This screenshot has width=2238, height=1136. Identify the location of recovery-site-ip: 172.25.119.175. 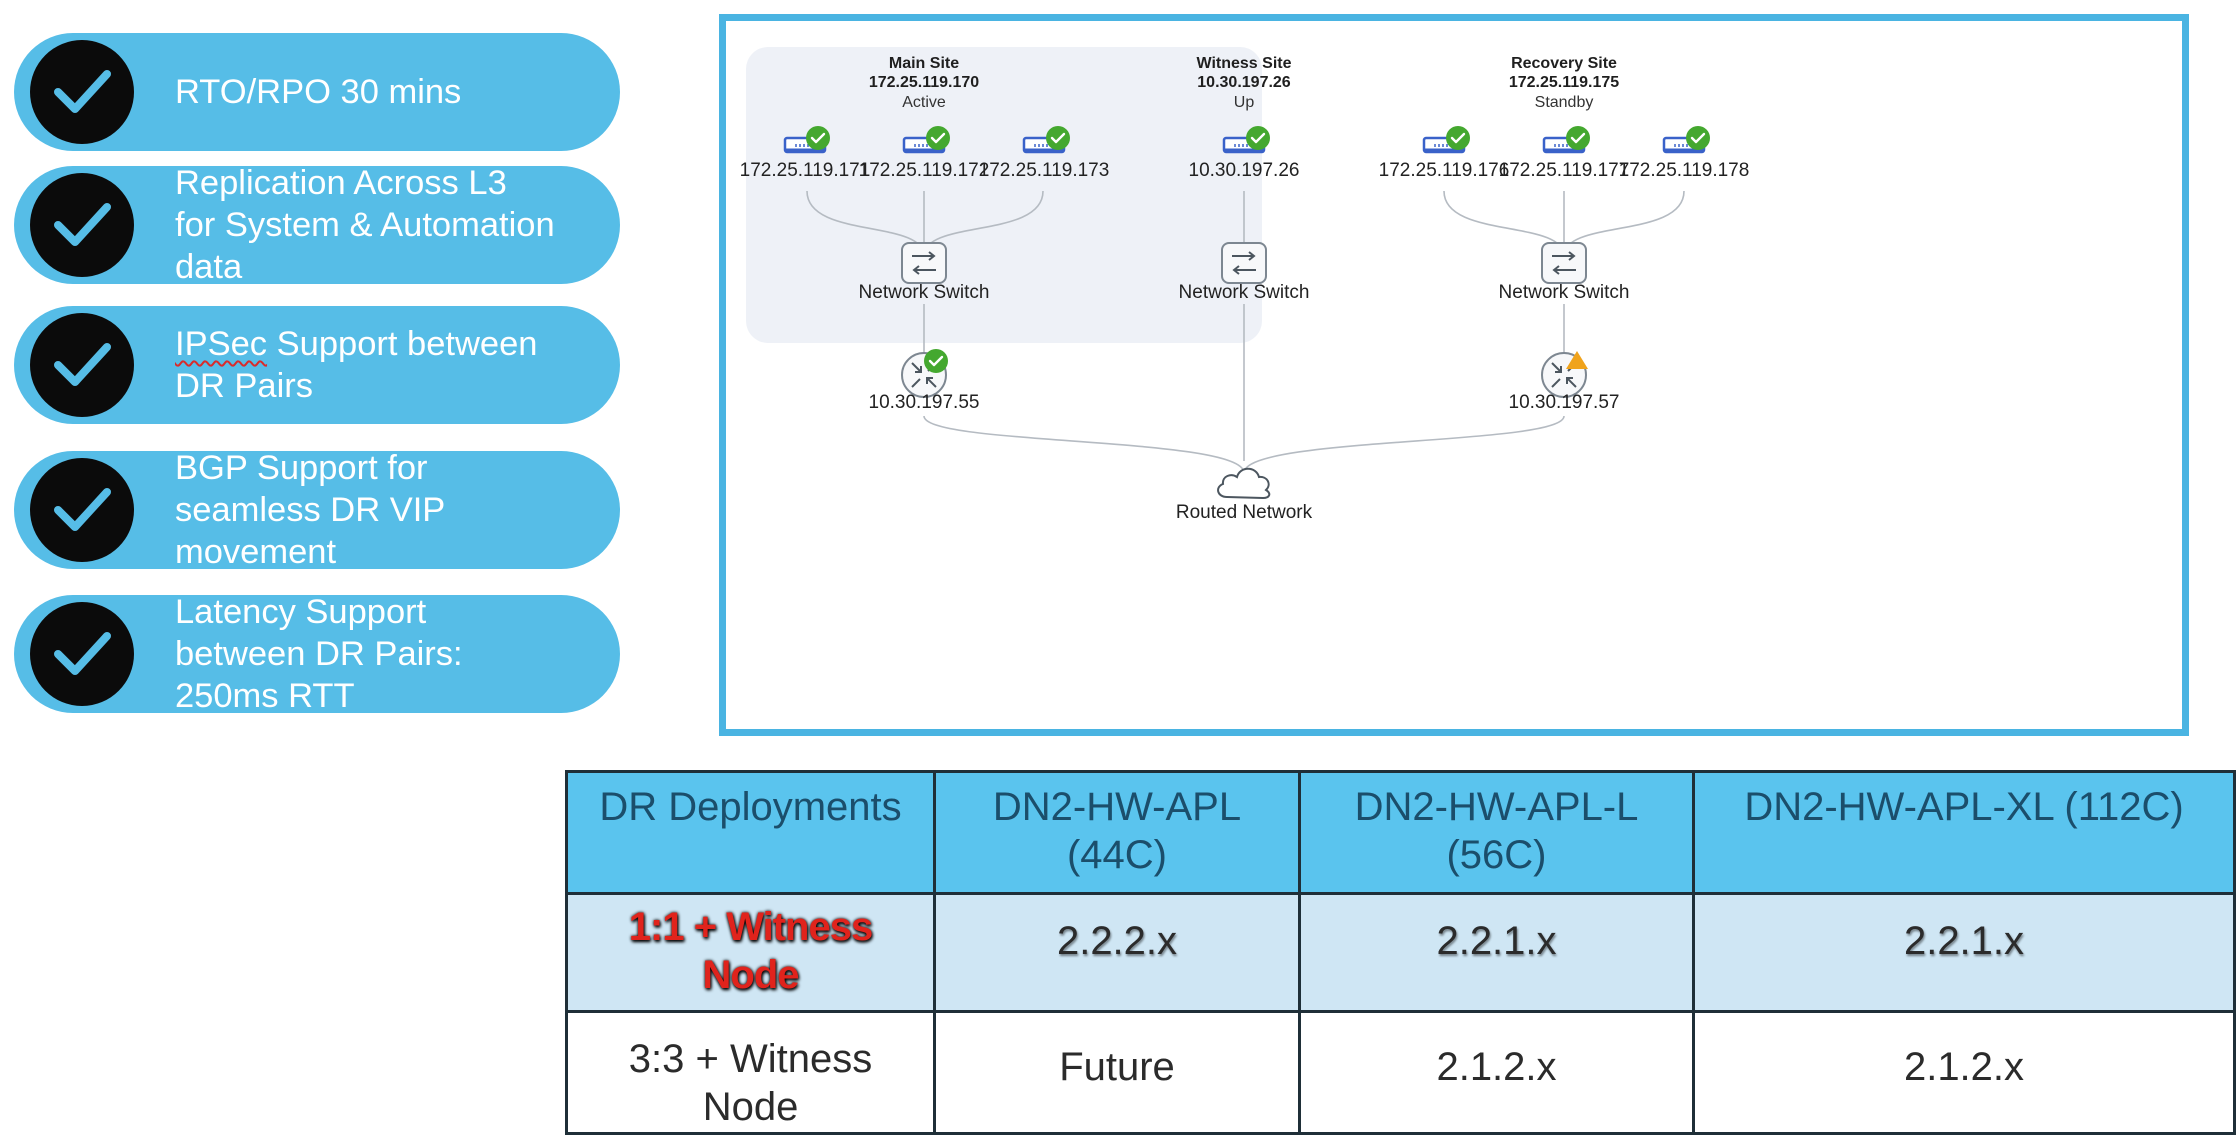
(1564, 82).